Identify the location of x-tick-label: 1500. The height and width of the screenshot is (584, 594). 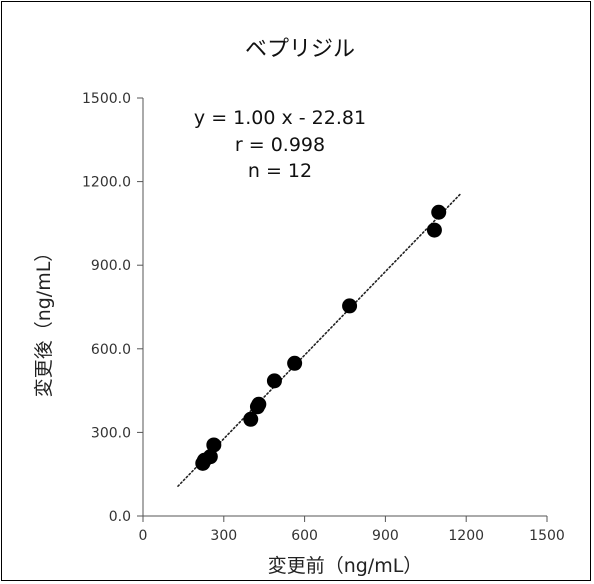
(547, 536).